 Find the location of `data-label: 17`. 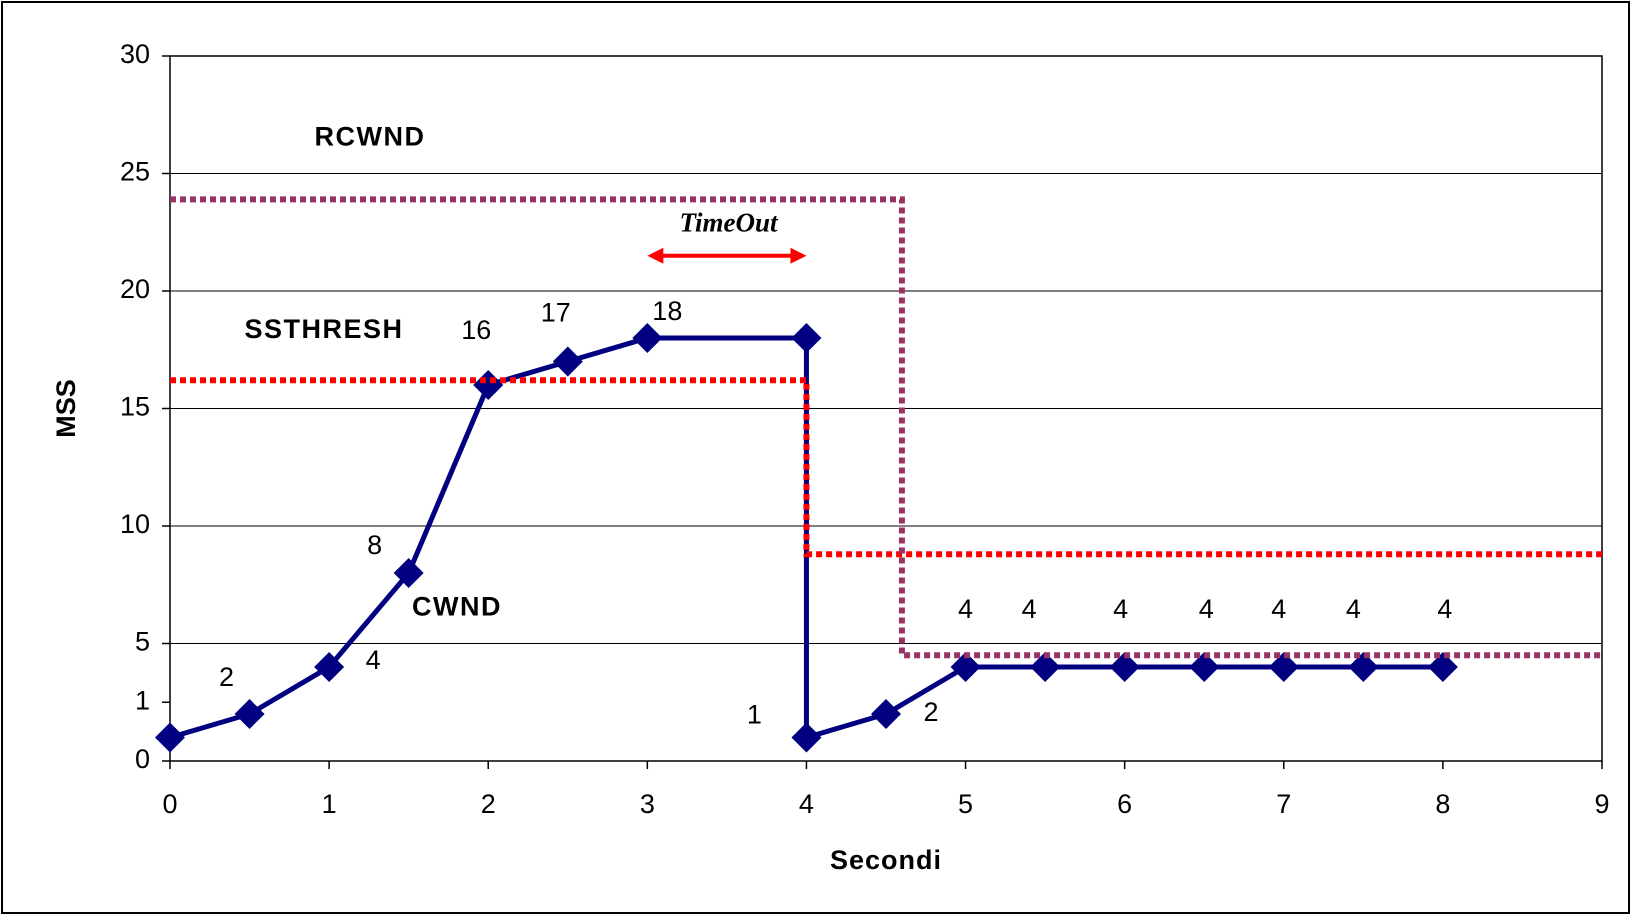

data-label: 17 is located at coordinates (556, 313).